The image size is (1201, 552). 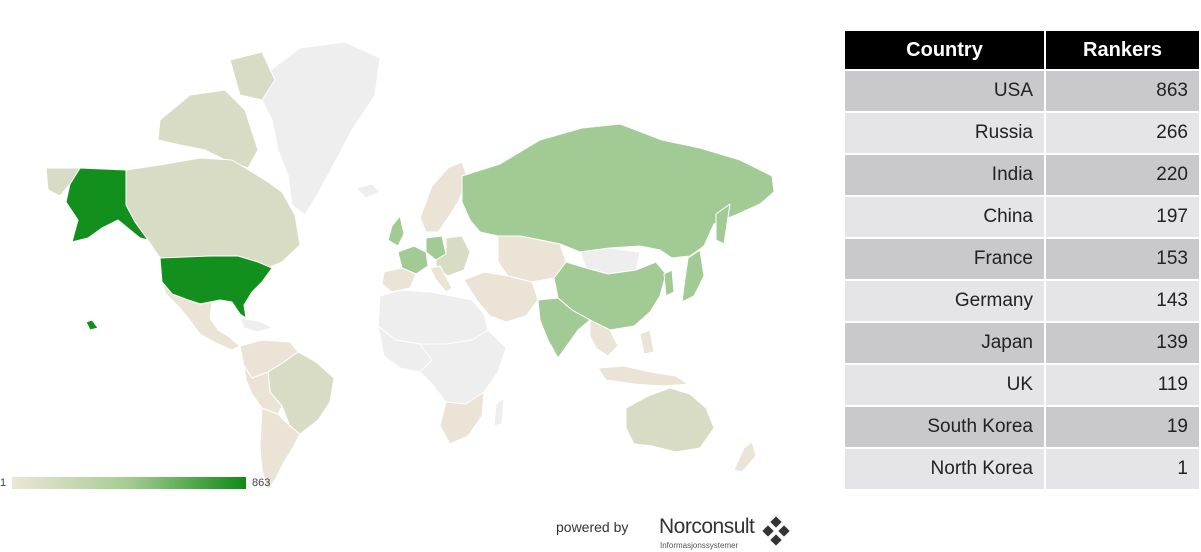 What do you see at coordinates (453, 256) in the screenshot?
I see `region-central-europe` at bounding box center [453, 256].